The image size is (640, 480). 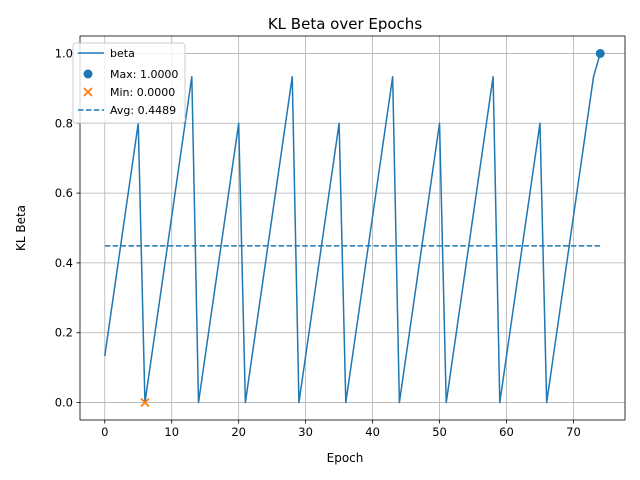 What do you see at coordinates (439, 432) in the screenshot?
I see `x-tick-label: 50` at bounding box center [439, 432].